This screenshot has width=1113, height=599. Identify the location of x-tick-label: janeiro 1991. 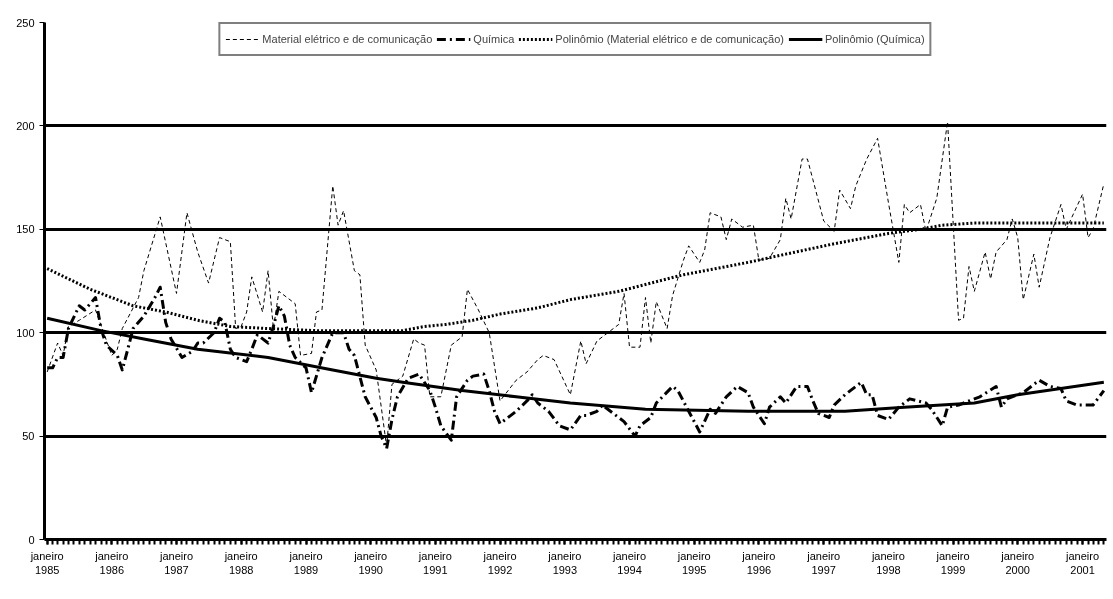
(434, 562).